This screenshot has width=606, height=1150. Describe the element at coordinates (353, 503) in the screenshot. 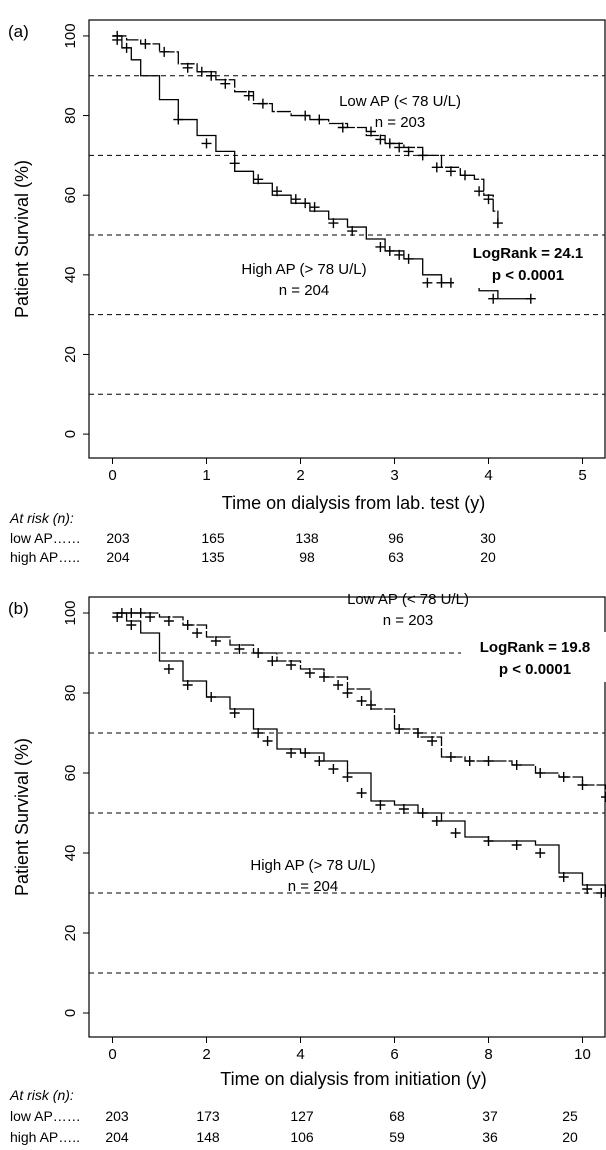

I see `panel-a-x-axis-label: Time on dialysis from lab. test (y)` at that location.